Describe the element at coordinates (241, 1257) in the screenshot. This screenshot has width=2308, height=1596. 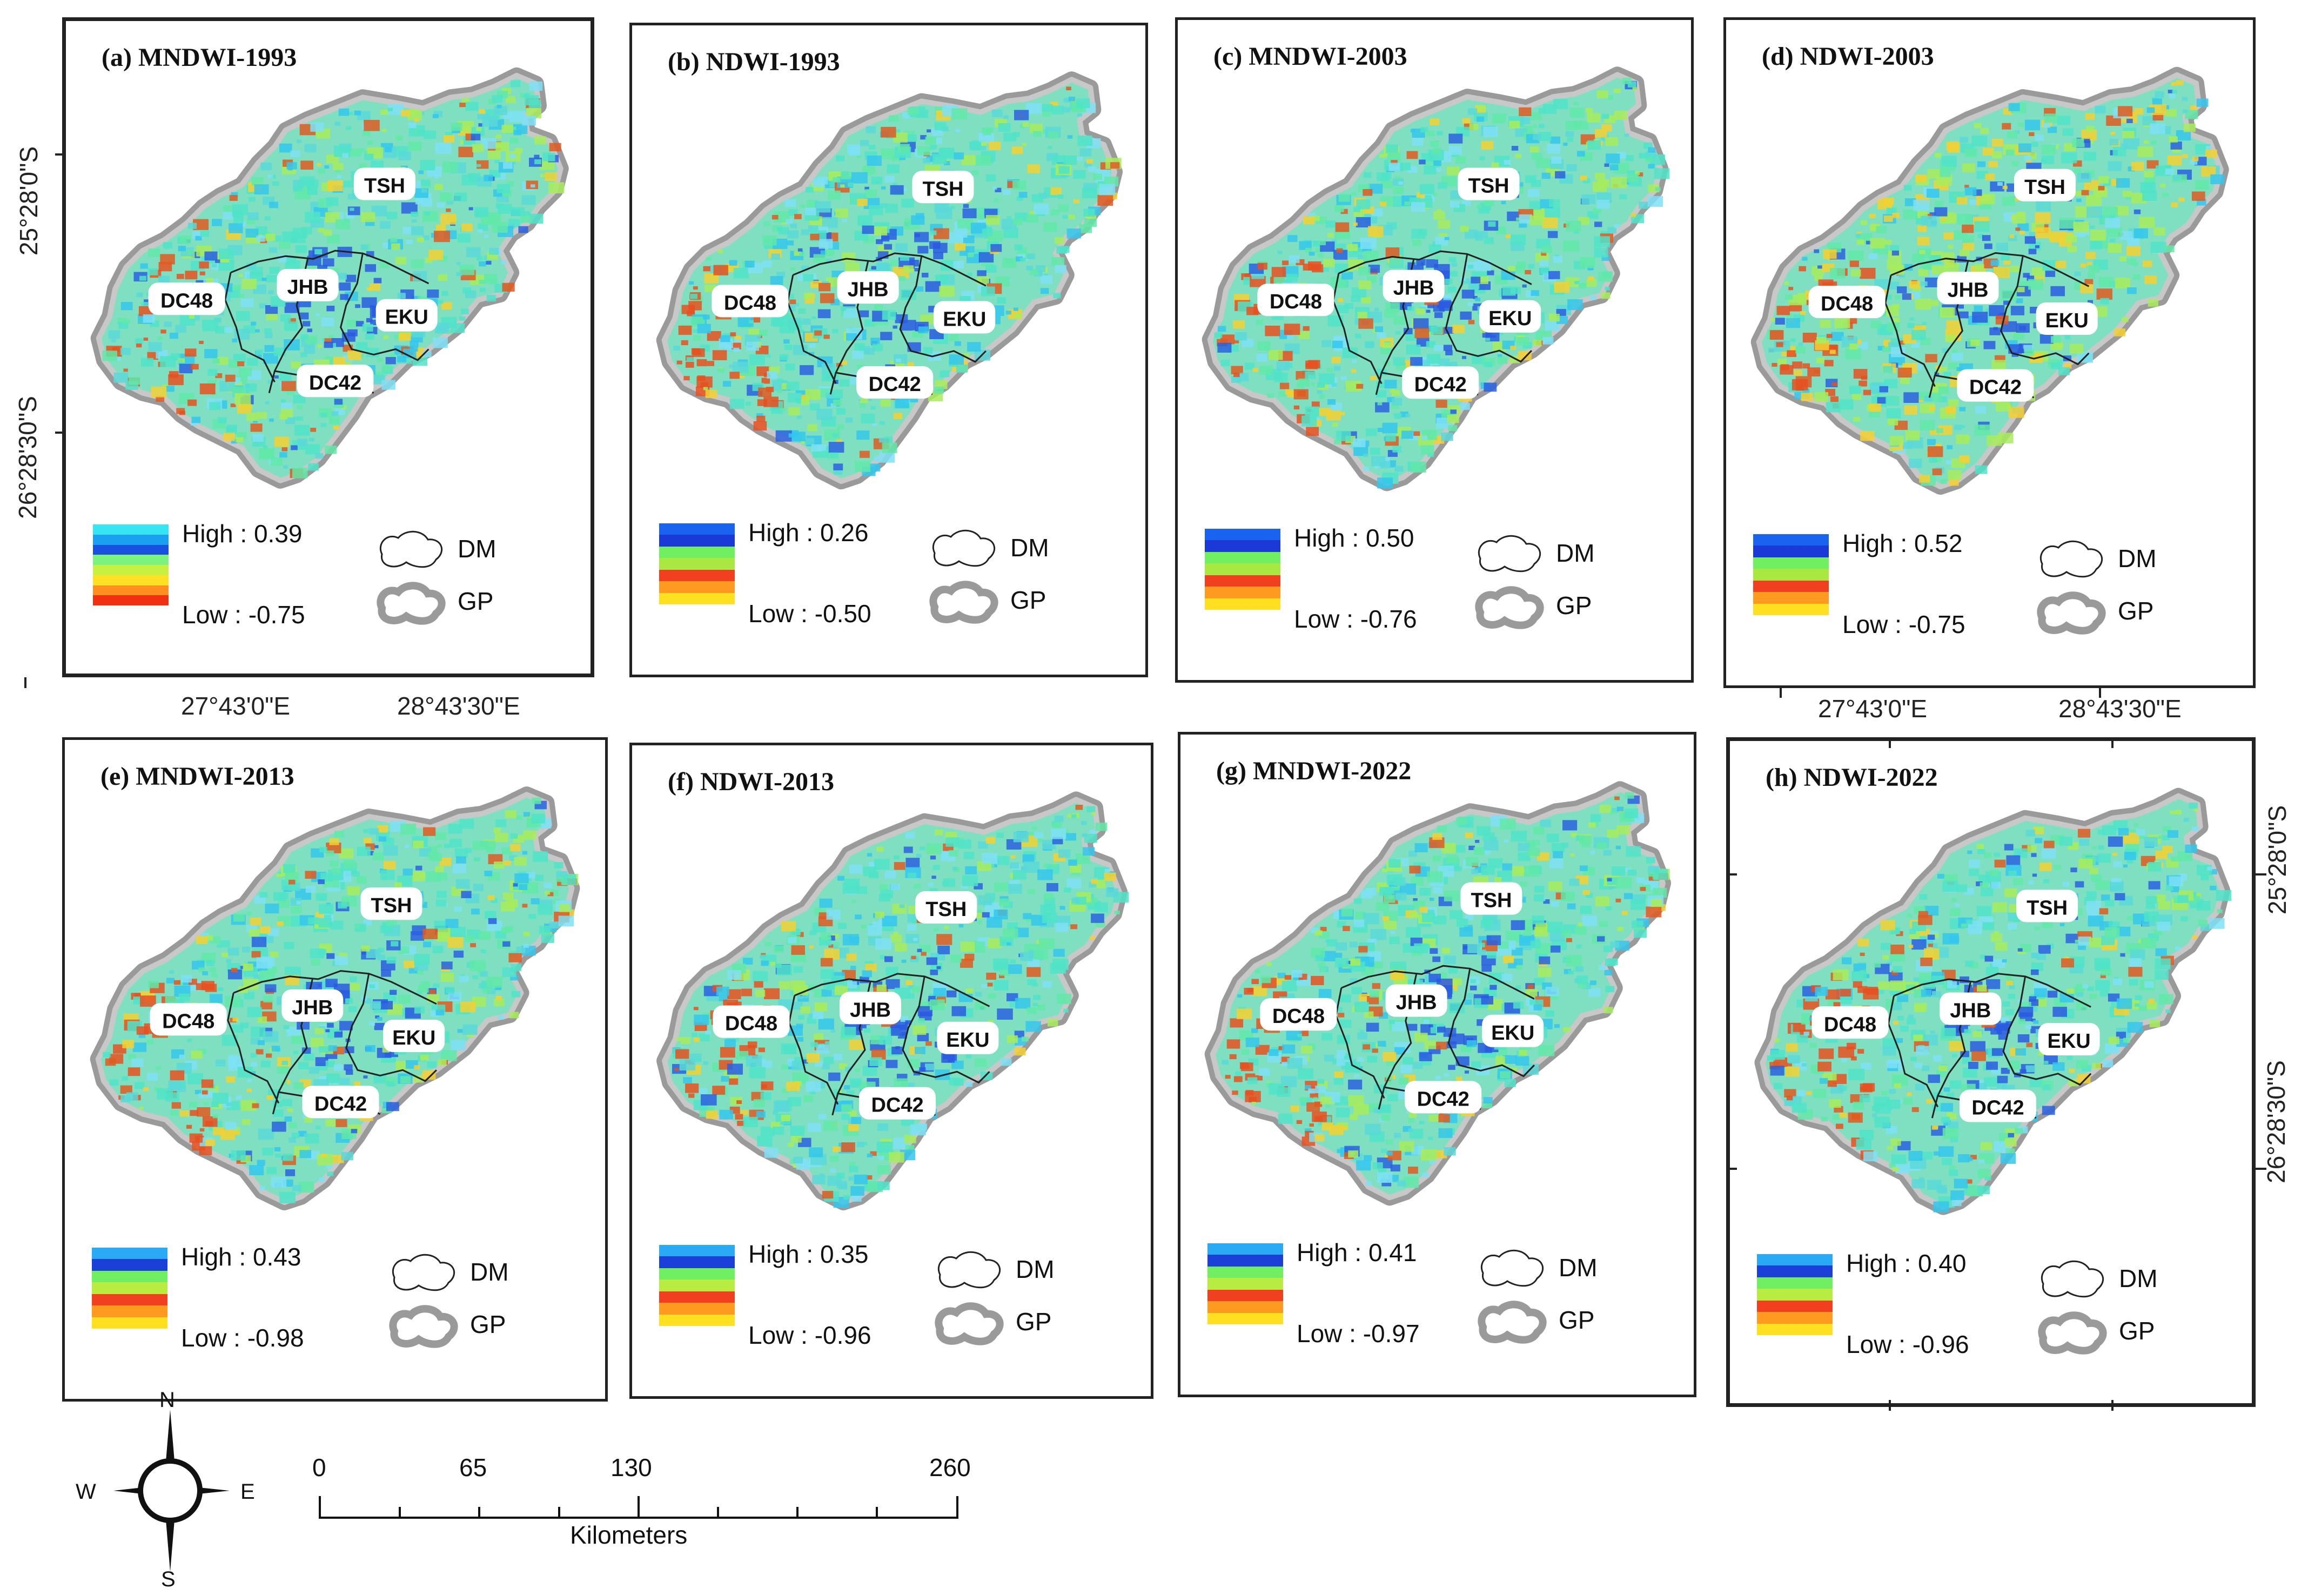
I see `legend-high-value: High : 0.43` at that location.